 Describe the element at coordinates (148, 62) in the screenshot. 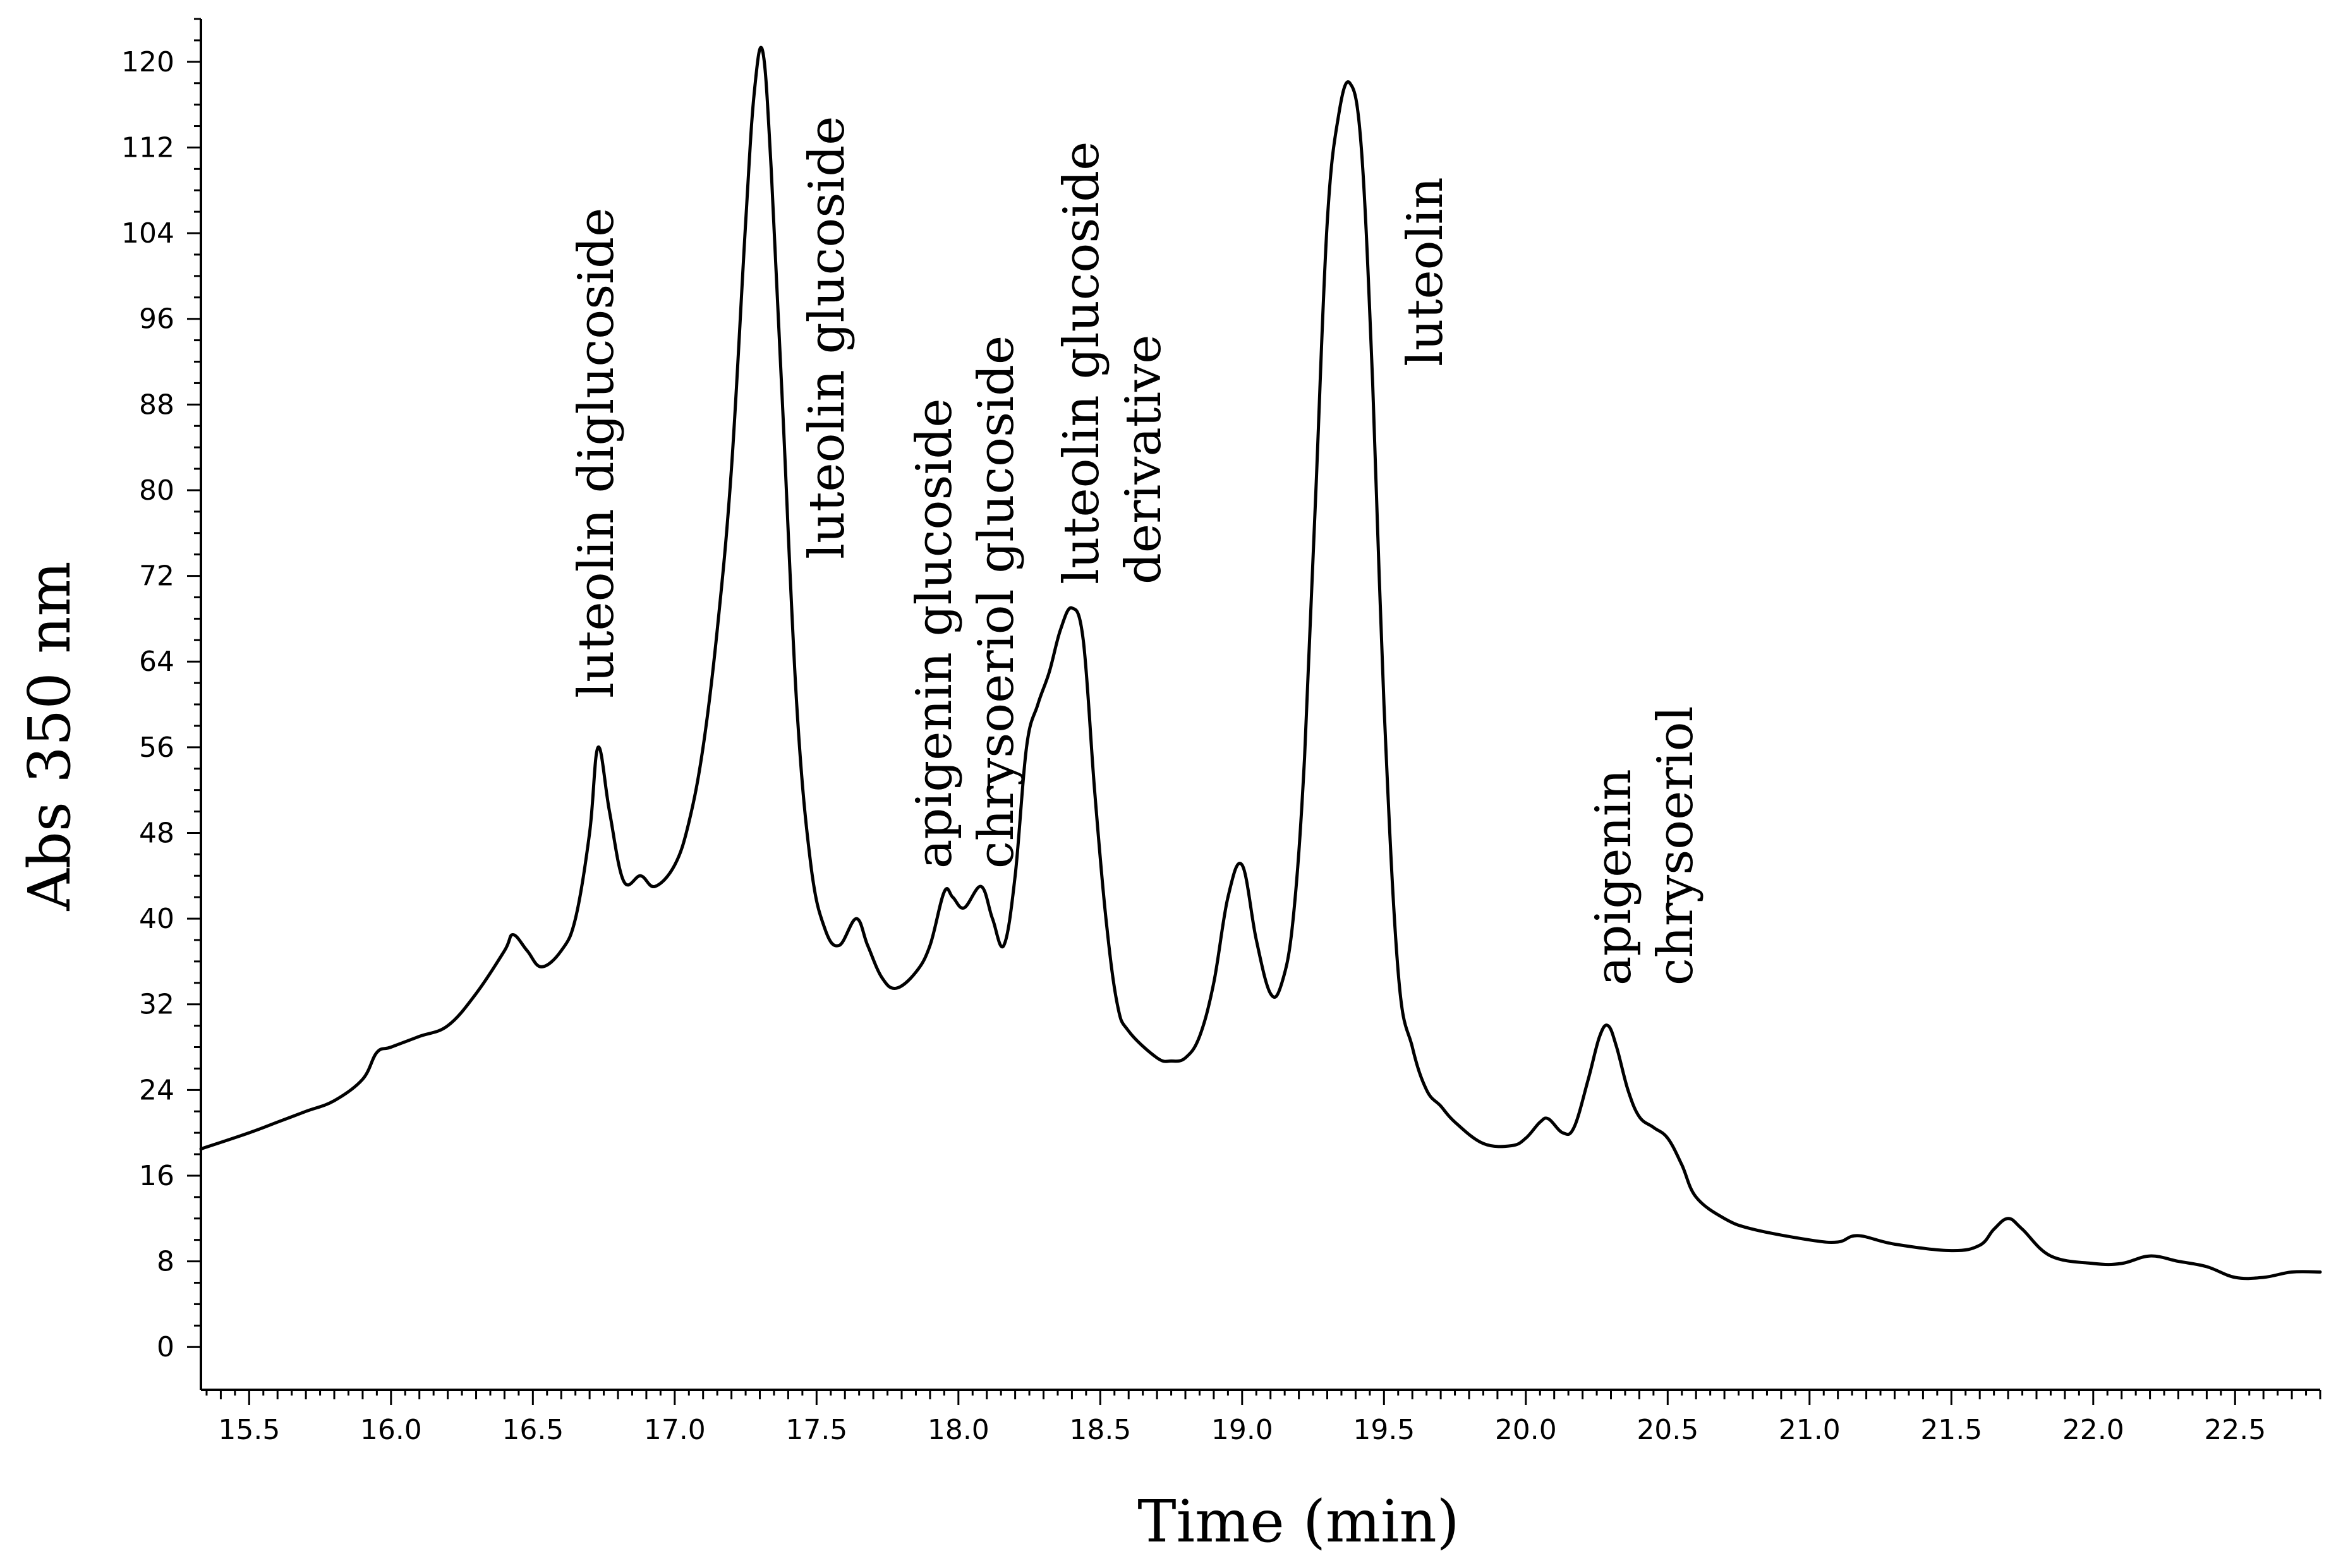

I see `y-tick-label: 120` at that location.